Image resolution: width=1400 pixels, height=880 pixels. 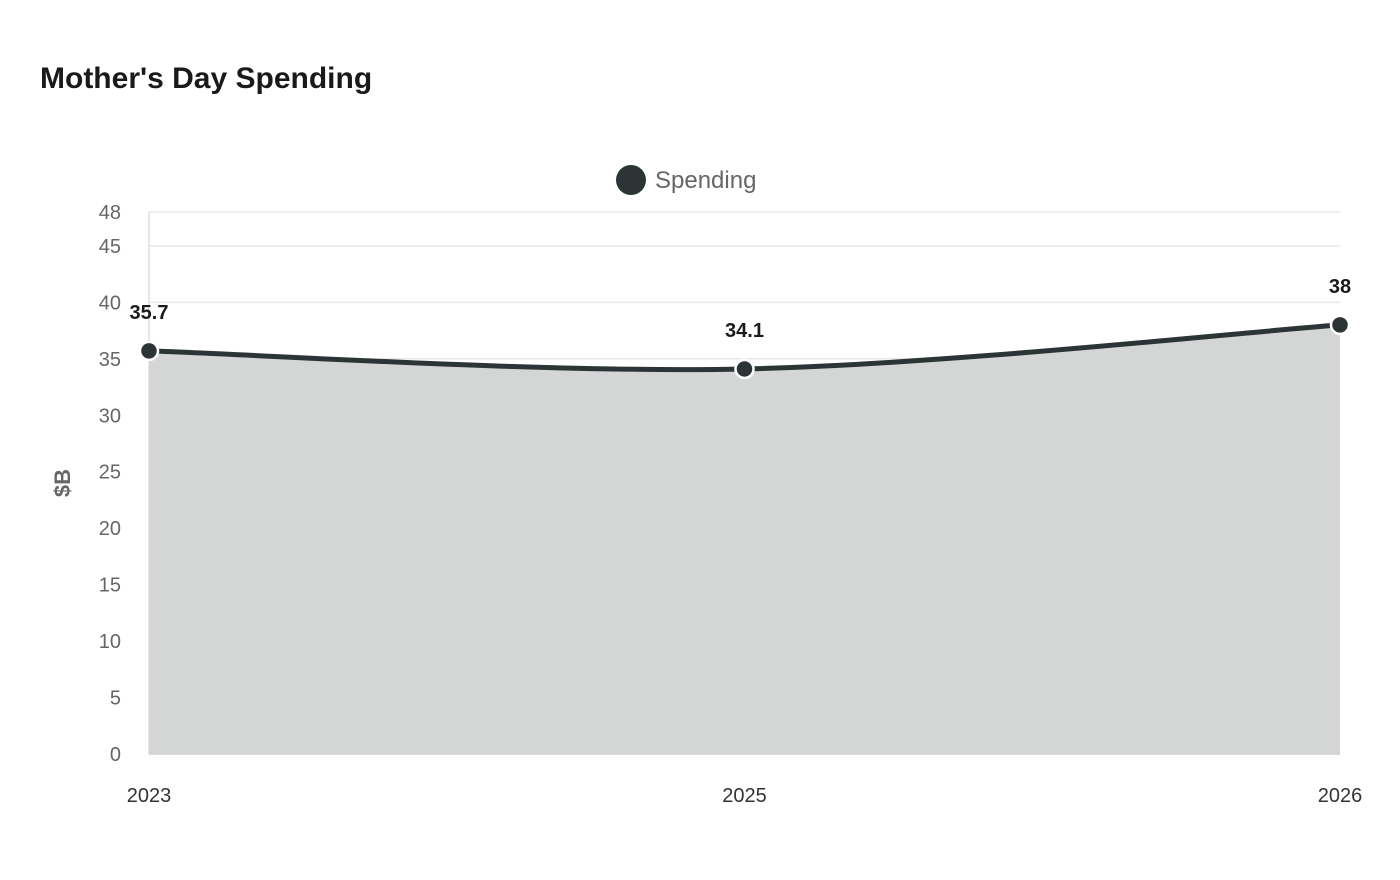 I want to click on x-tick-label: 2026, so click(x=1340, y=796).